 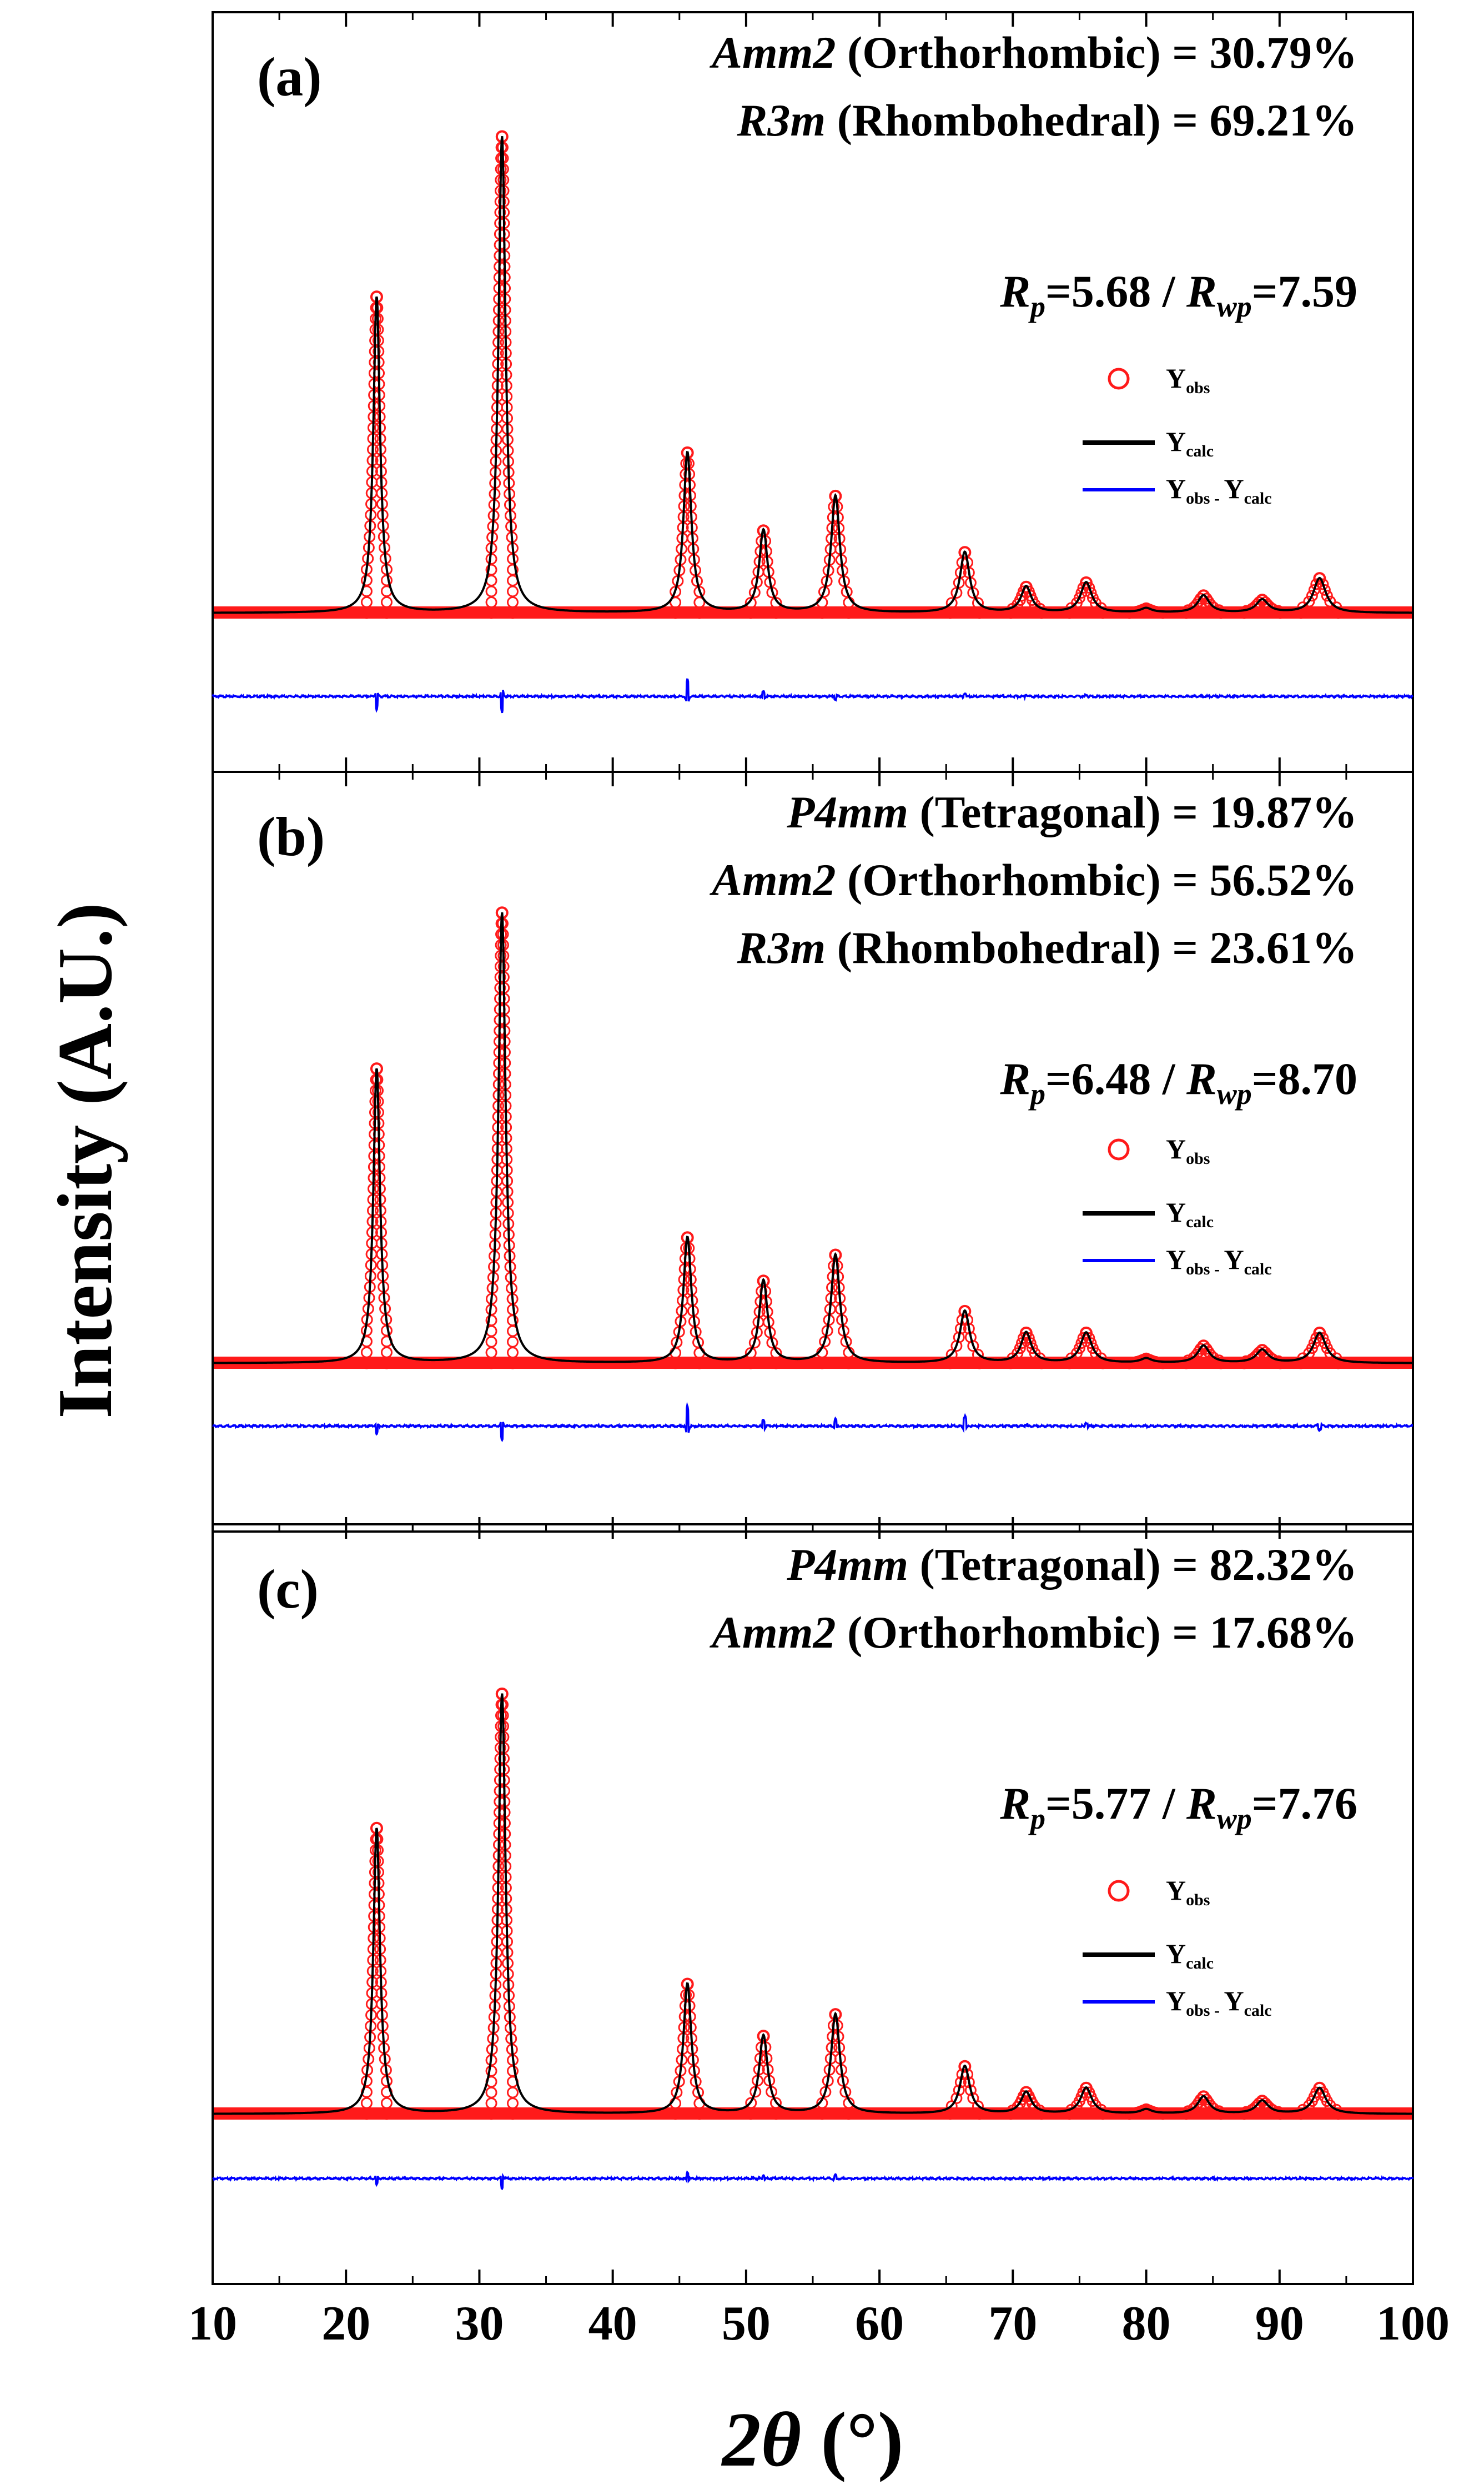 I want to click on panel-label: (a), so click(x=289, y=77).